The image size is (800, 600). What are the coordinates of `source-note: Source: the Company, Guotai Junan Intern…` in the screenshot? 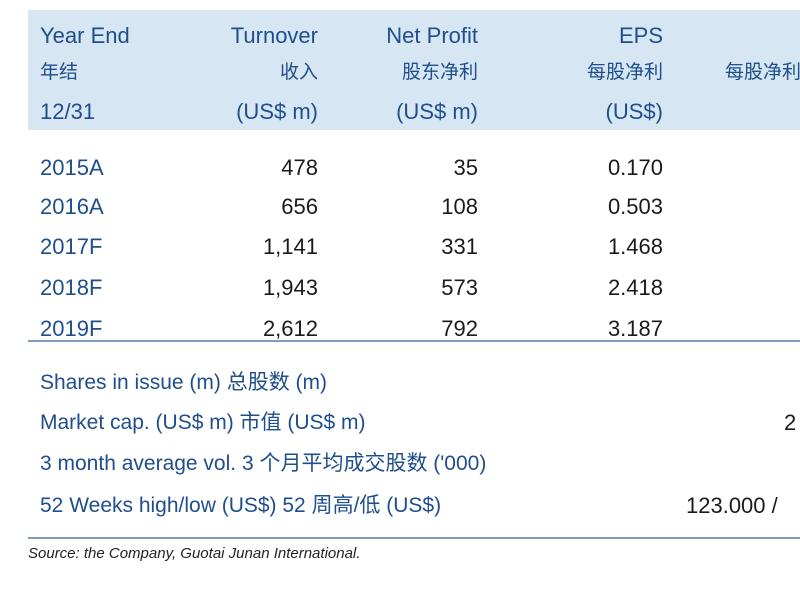 It's located at (194, 553).